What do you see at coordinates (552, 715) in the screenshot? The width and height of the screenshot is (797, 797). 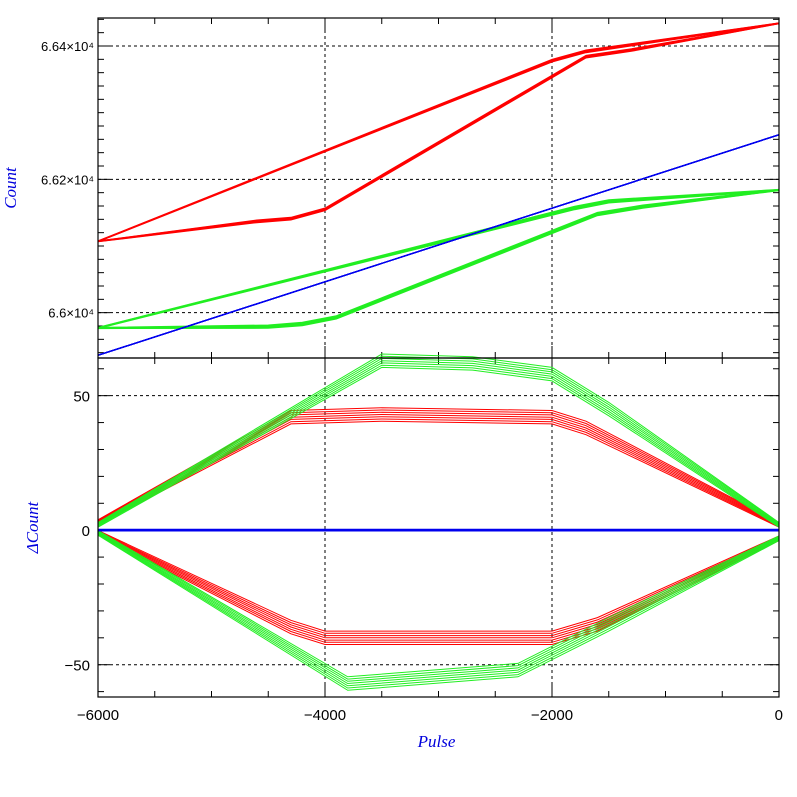 I see `pulse-tick-label: −2000` at bounding box center [552, 715].